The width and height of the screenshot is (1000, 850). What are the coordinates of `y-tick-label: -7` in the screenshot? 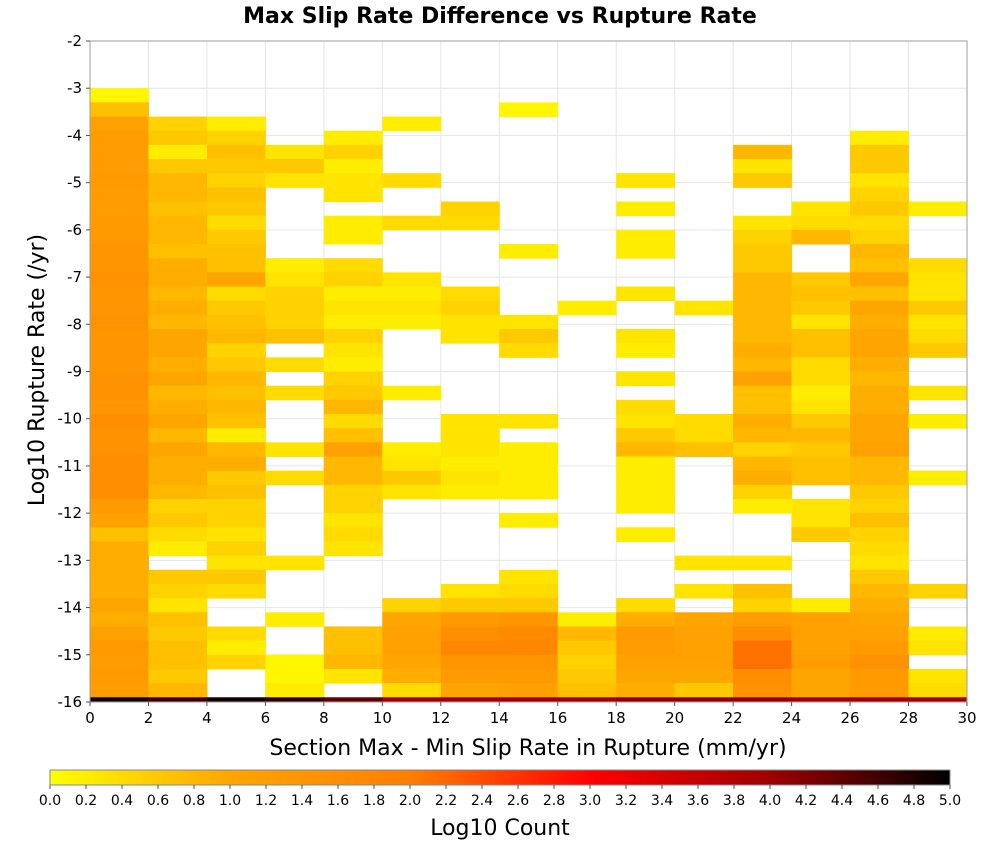 It's located at (74, 277).